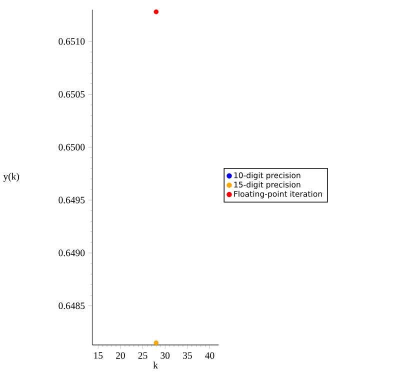 This screenshot has height=384, width=413. What do you see at coordinates (71, 306) in the screenshot?
I see `y-tick-label: 0.6485` at bounding box center [71, 306].